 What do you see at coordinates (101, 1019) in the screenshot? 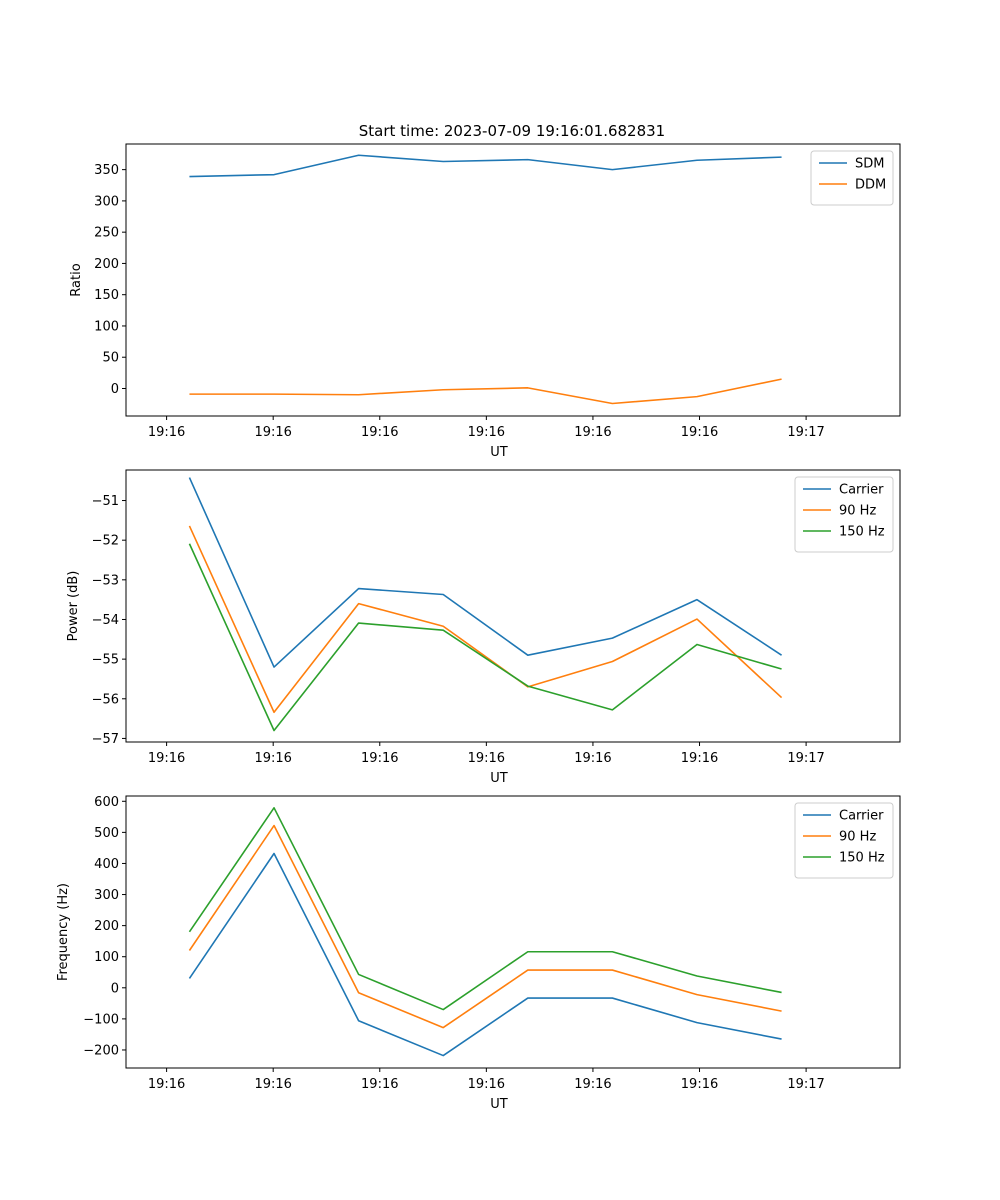
I see `y-tick-label: −100` at bounding box center [101, 1019].